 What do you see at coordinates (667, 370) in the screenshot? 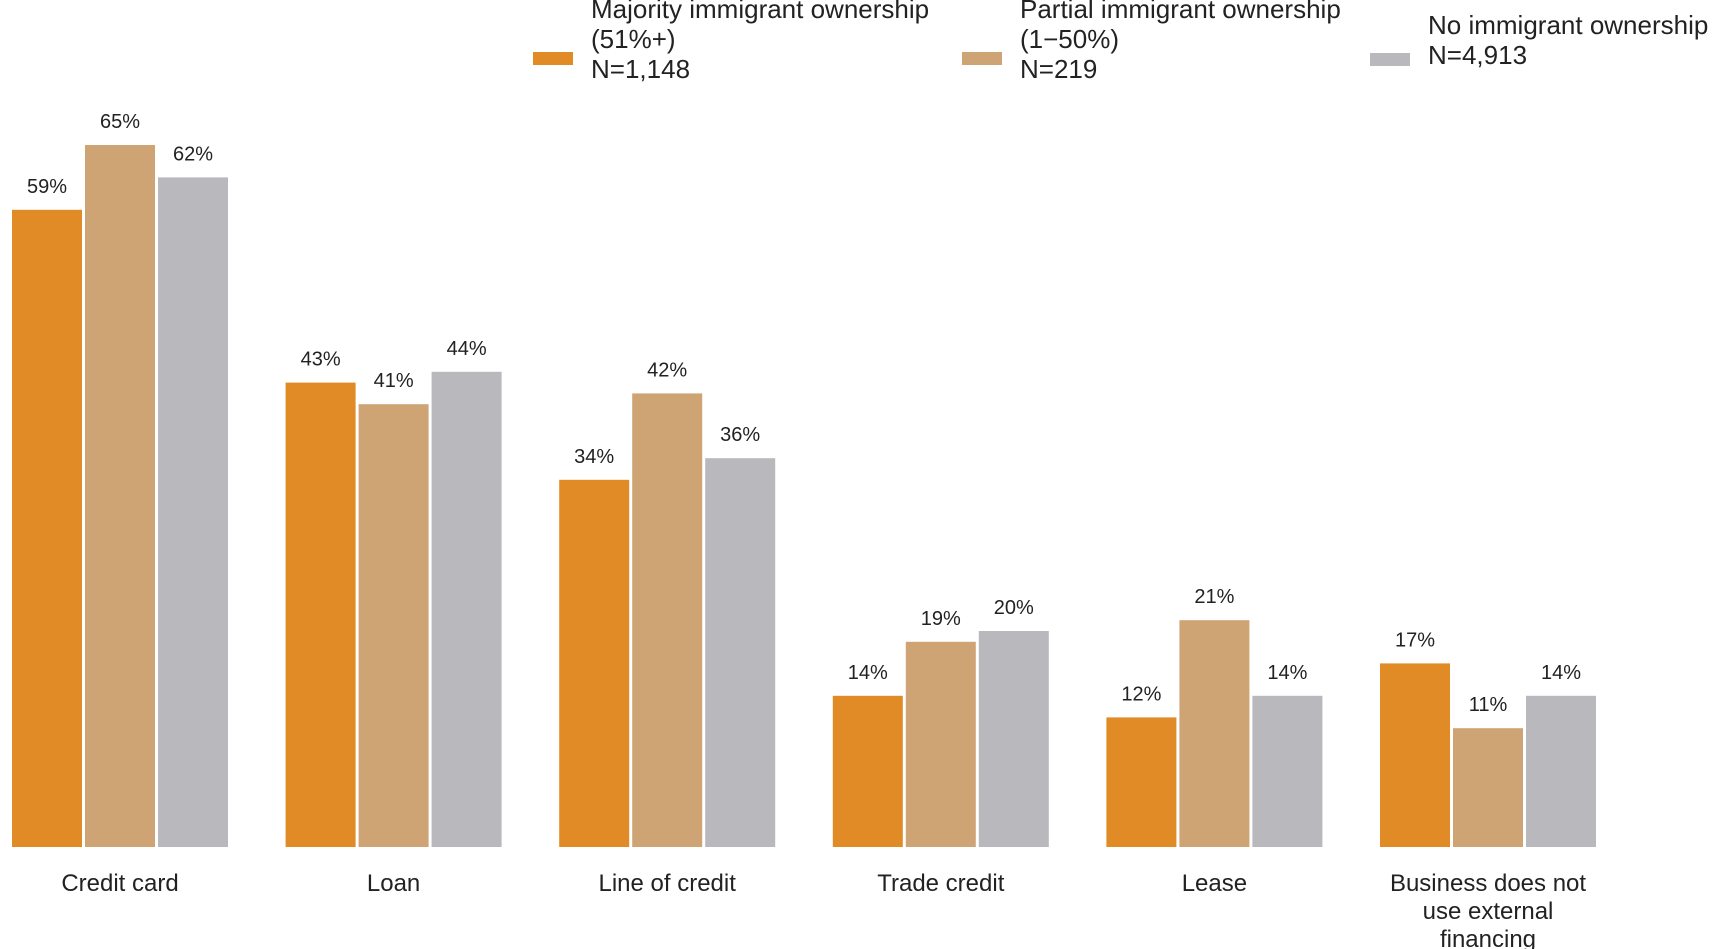
I see `data-label: 42%` at bounding box center [667, 370].